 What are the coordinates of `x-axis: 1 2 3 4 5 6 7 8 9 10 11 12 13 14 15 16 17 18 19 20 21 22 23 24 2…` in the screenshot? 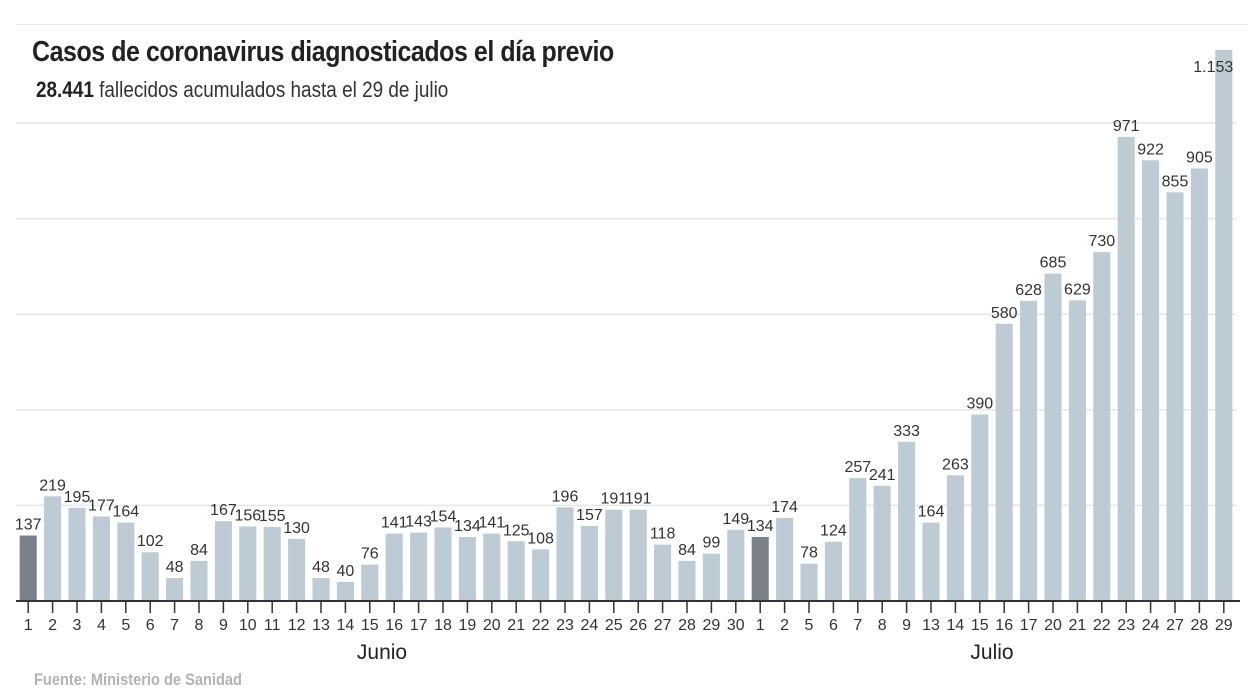 It's located at (628, 632).